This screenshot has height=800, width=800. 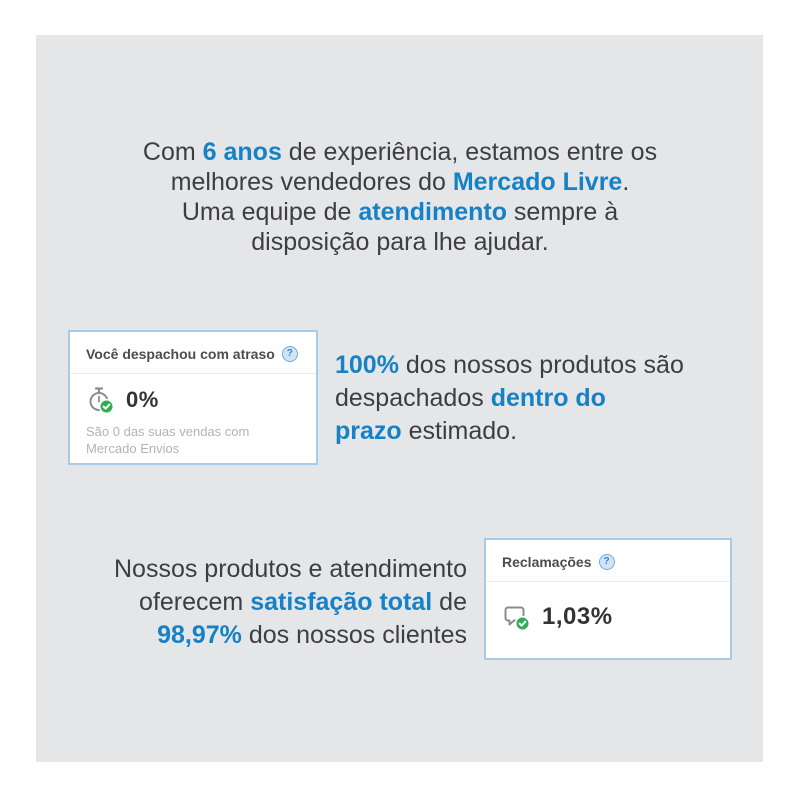 What do you see at coordinates (367, 365) in the screenshot?
I see `highlight-100: 100%` at bounding box center [367, 365].